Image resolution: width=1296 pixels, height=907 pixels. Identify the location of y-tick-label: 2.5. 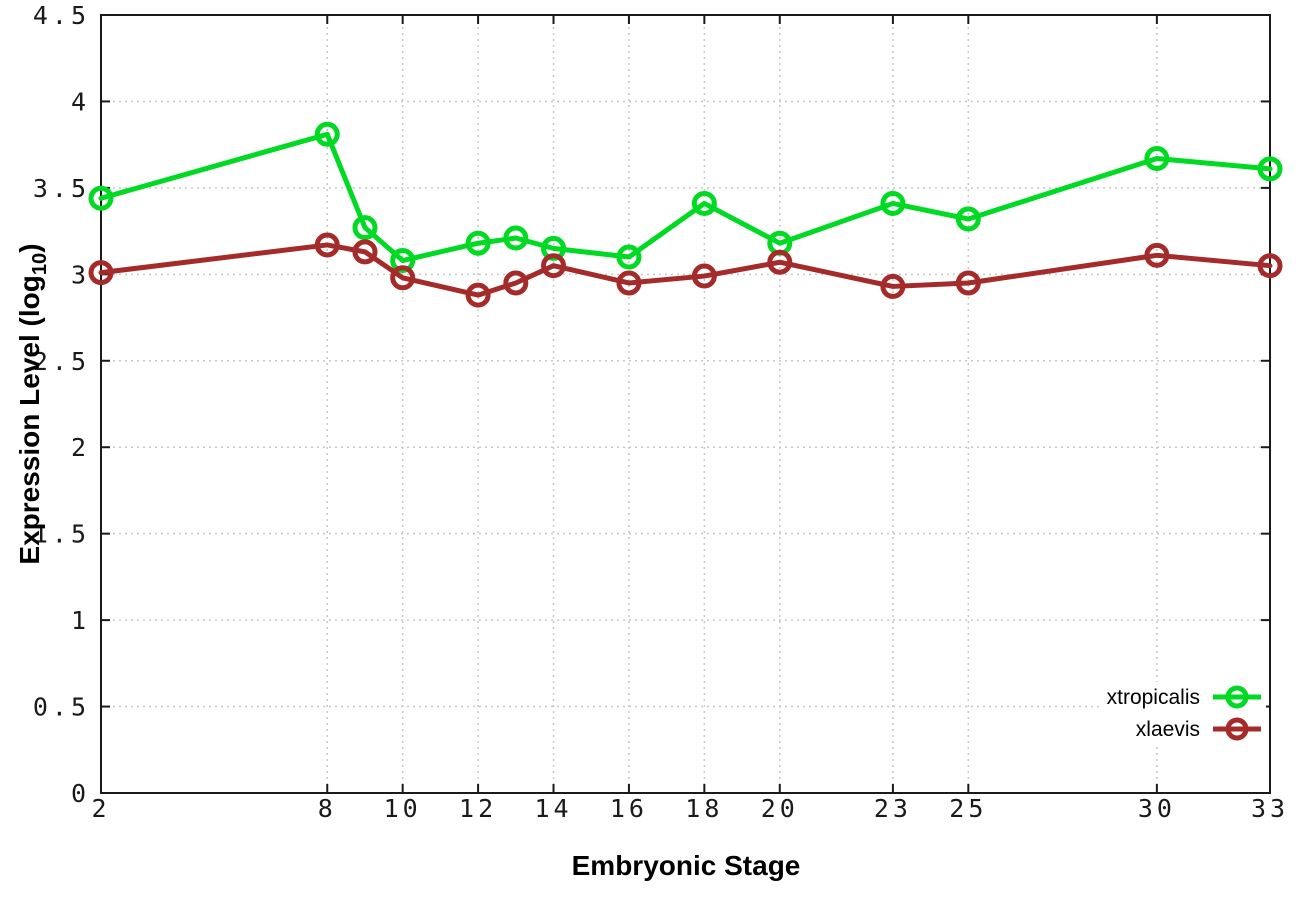
(61, 361).